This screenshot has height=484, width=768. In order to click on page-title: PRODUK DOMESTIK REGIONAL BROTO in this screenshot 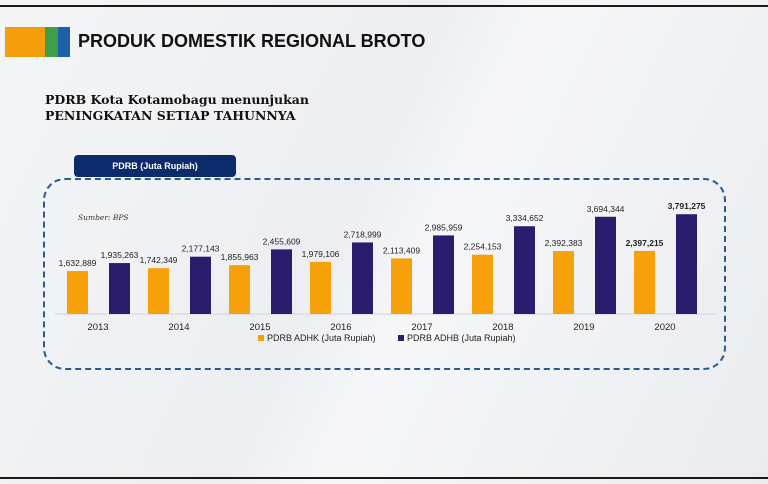, I will do `click(252, 41)`.